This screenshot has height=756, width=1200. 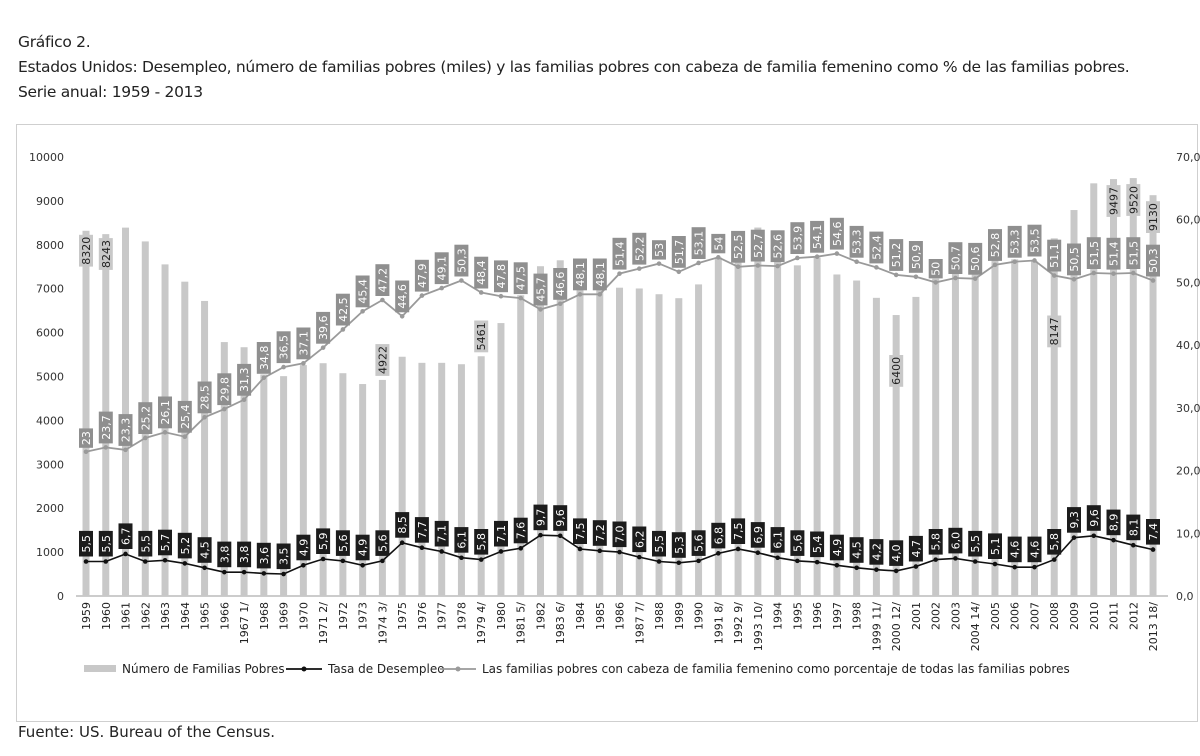 What do you see at coordinates (50, 245) in the screenshot?
I see `y-left-tick-label: 8000` at bounding box center [50, 245].